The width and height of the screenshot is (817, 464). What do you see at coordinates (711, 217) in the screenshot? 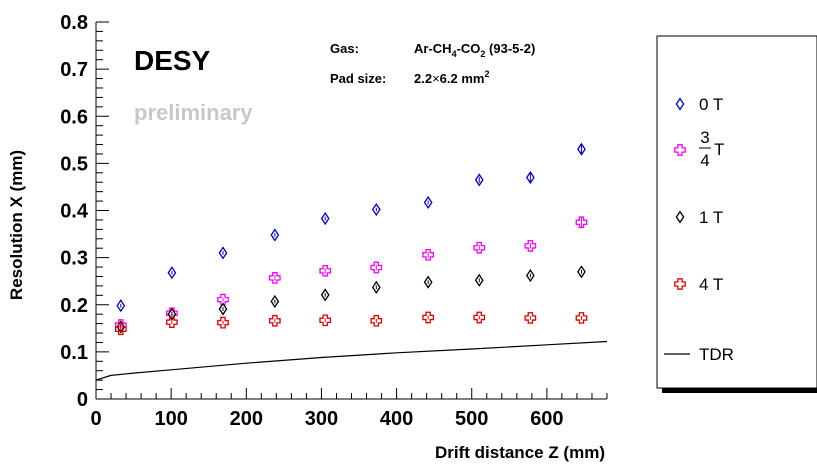
I see `legend-label-1T: 1 T` at bounding box center [711, 217].